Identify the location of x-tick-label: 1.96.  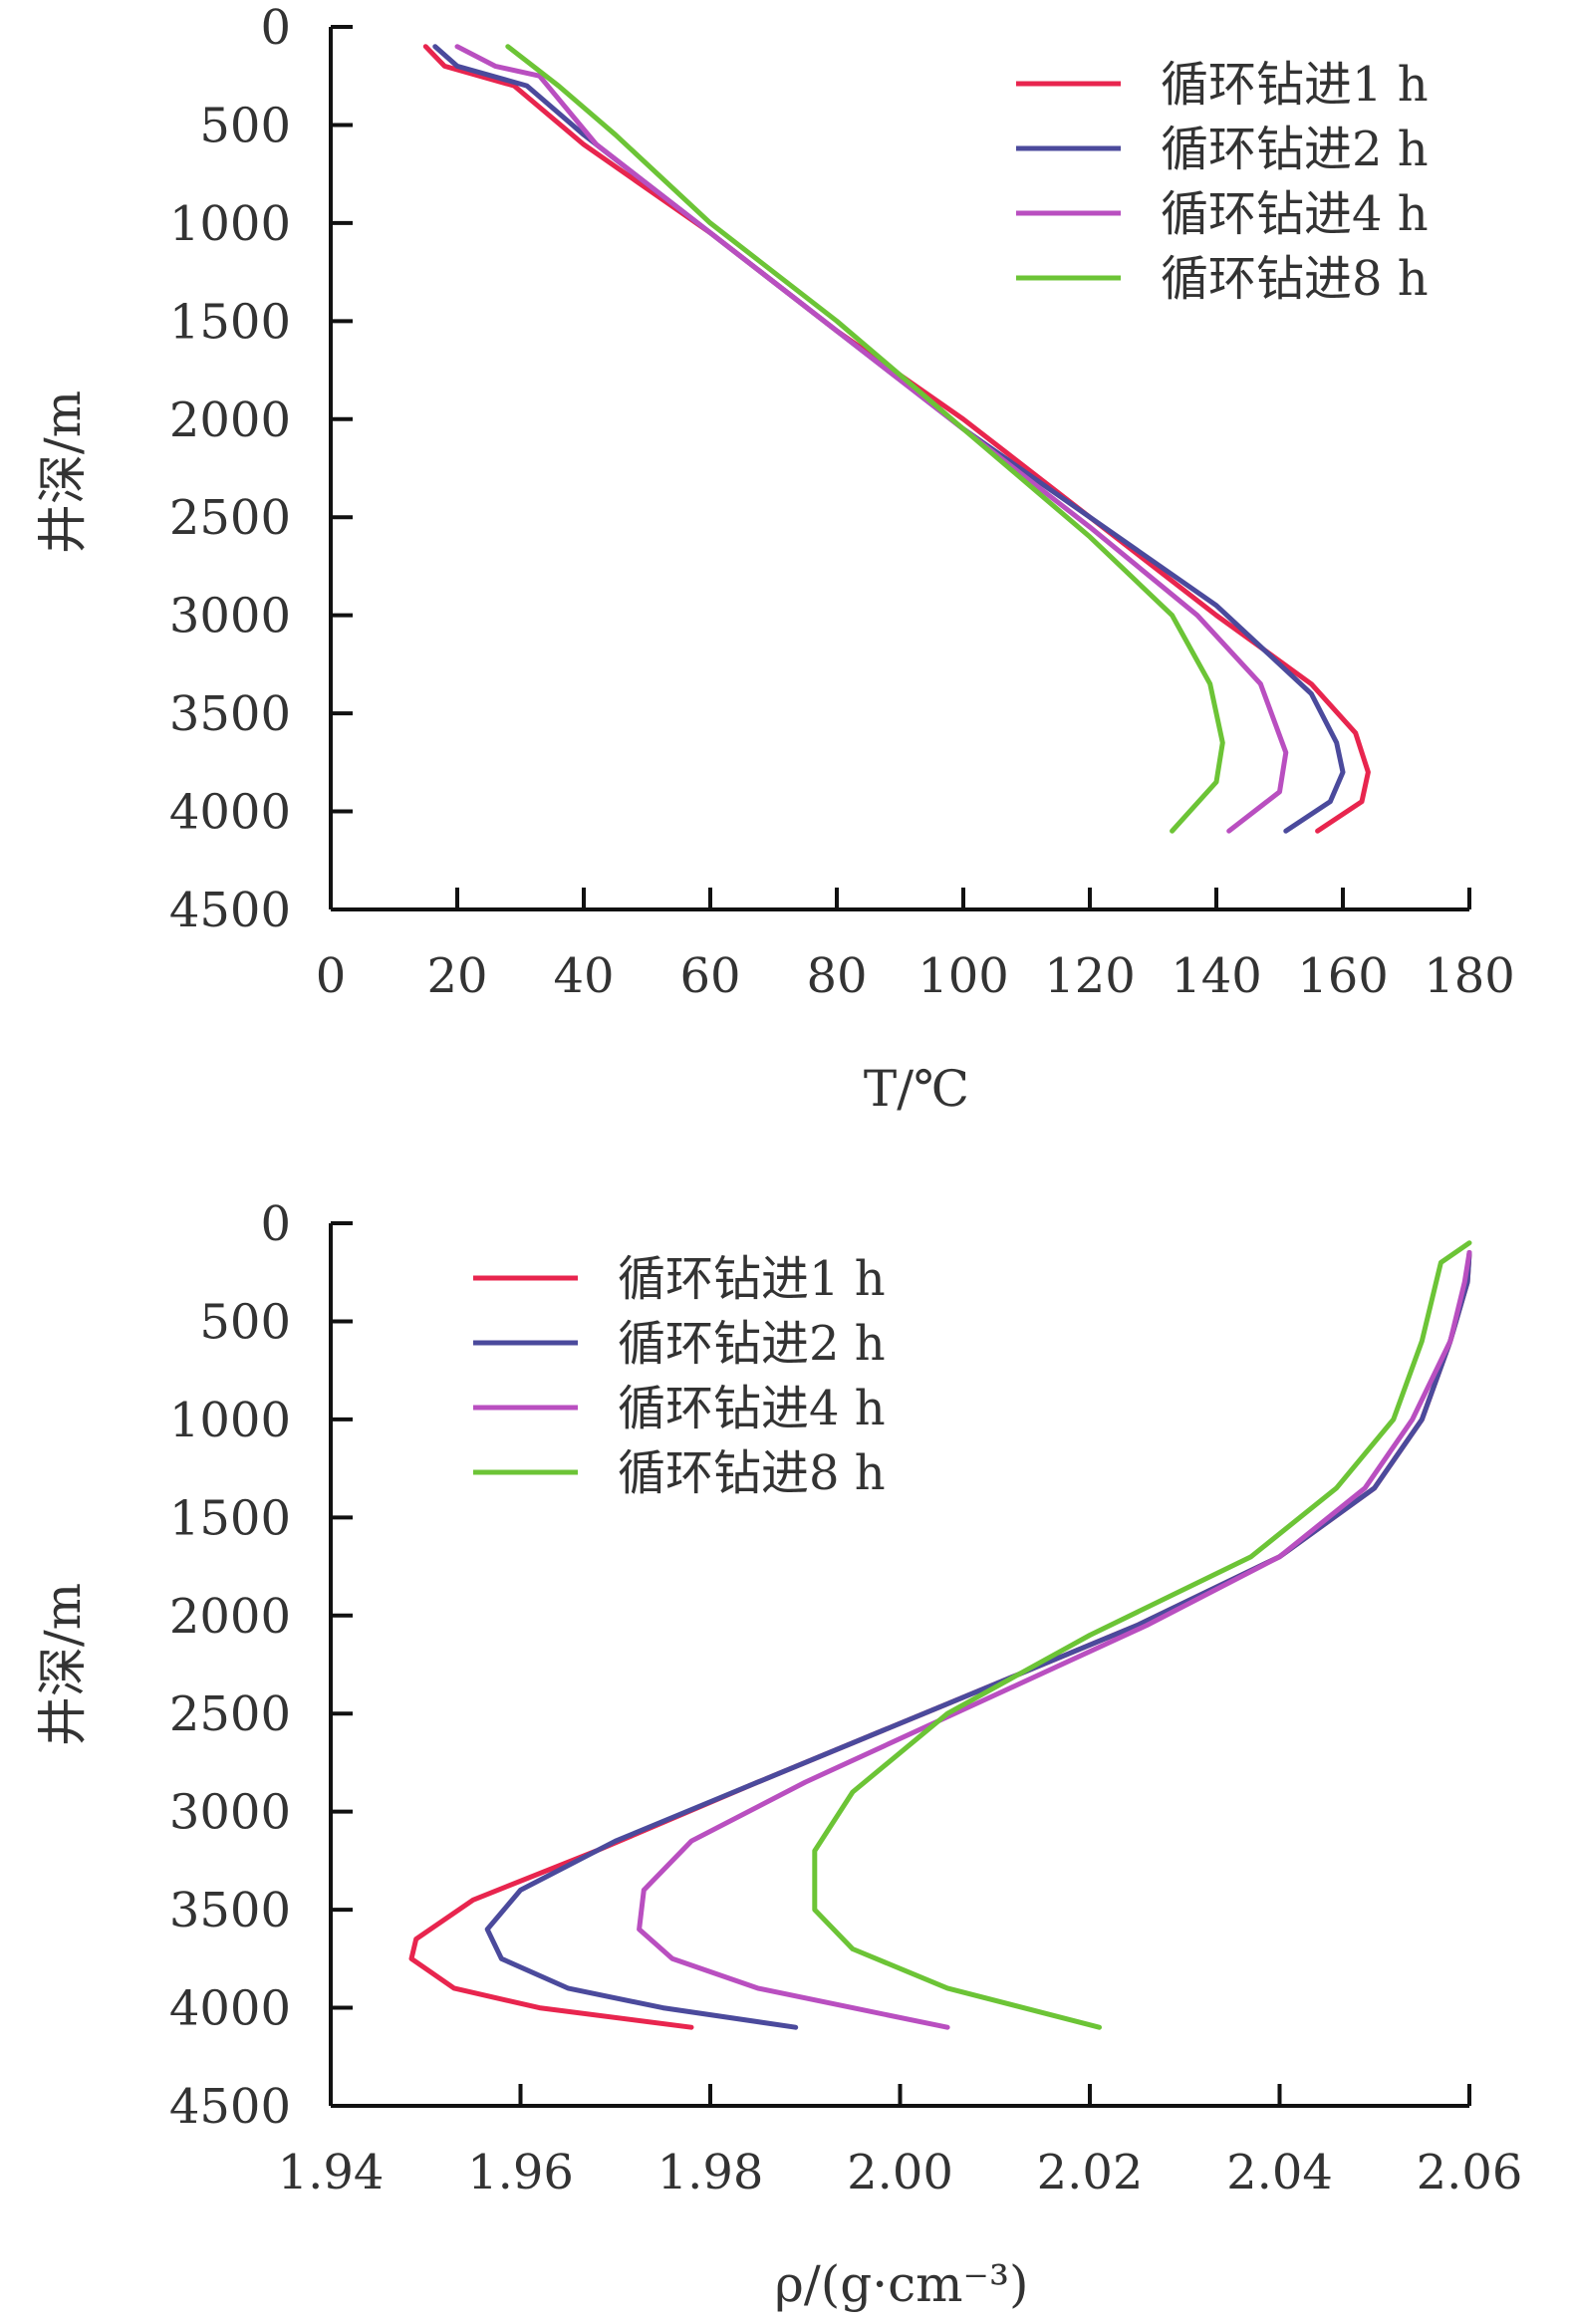
(520, 2172).